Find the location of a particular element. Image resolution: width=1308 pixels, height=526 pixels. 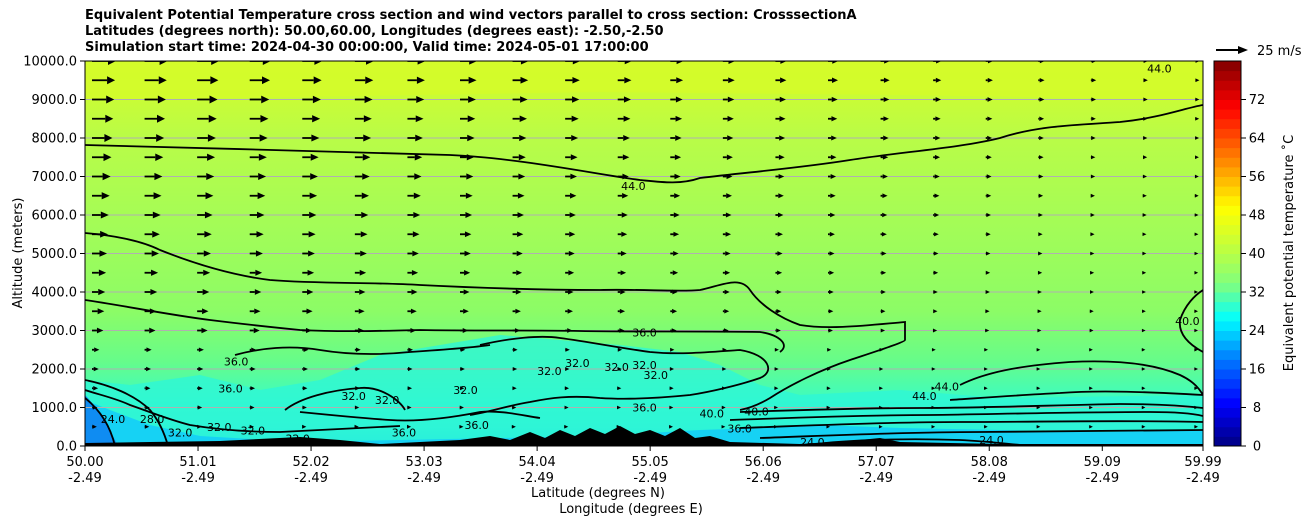

y-tick-label: 0.0 is located at coordinates (66, 447).